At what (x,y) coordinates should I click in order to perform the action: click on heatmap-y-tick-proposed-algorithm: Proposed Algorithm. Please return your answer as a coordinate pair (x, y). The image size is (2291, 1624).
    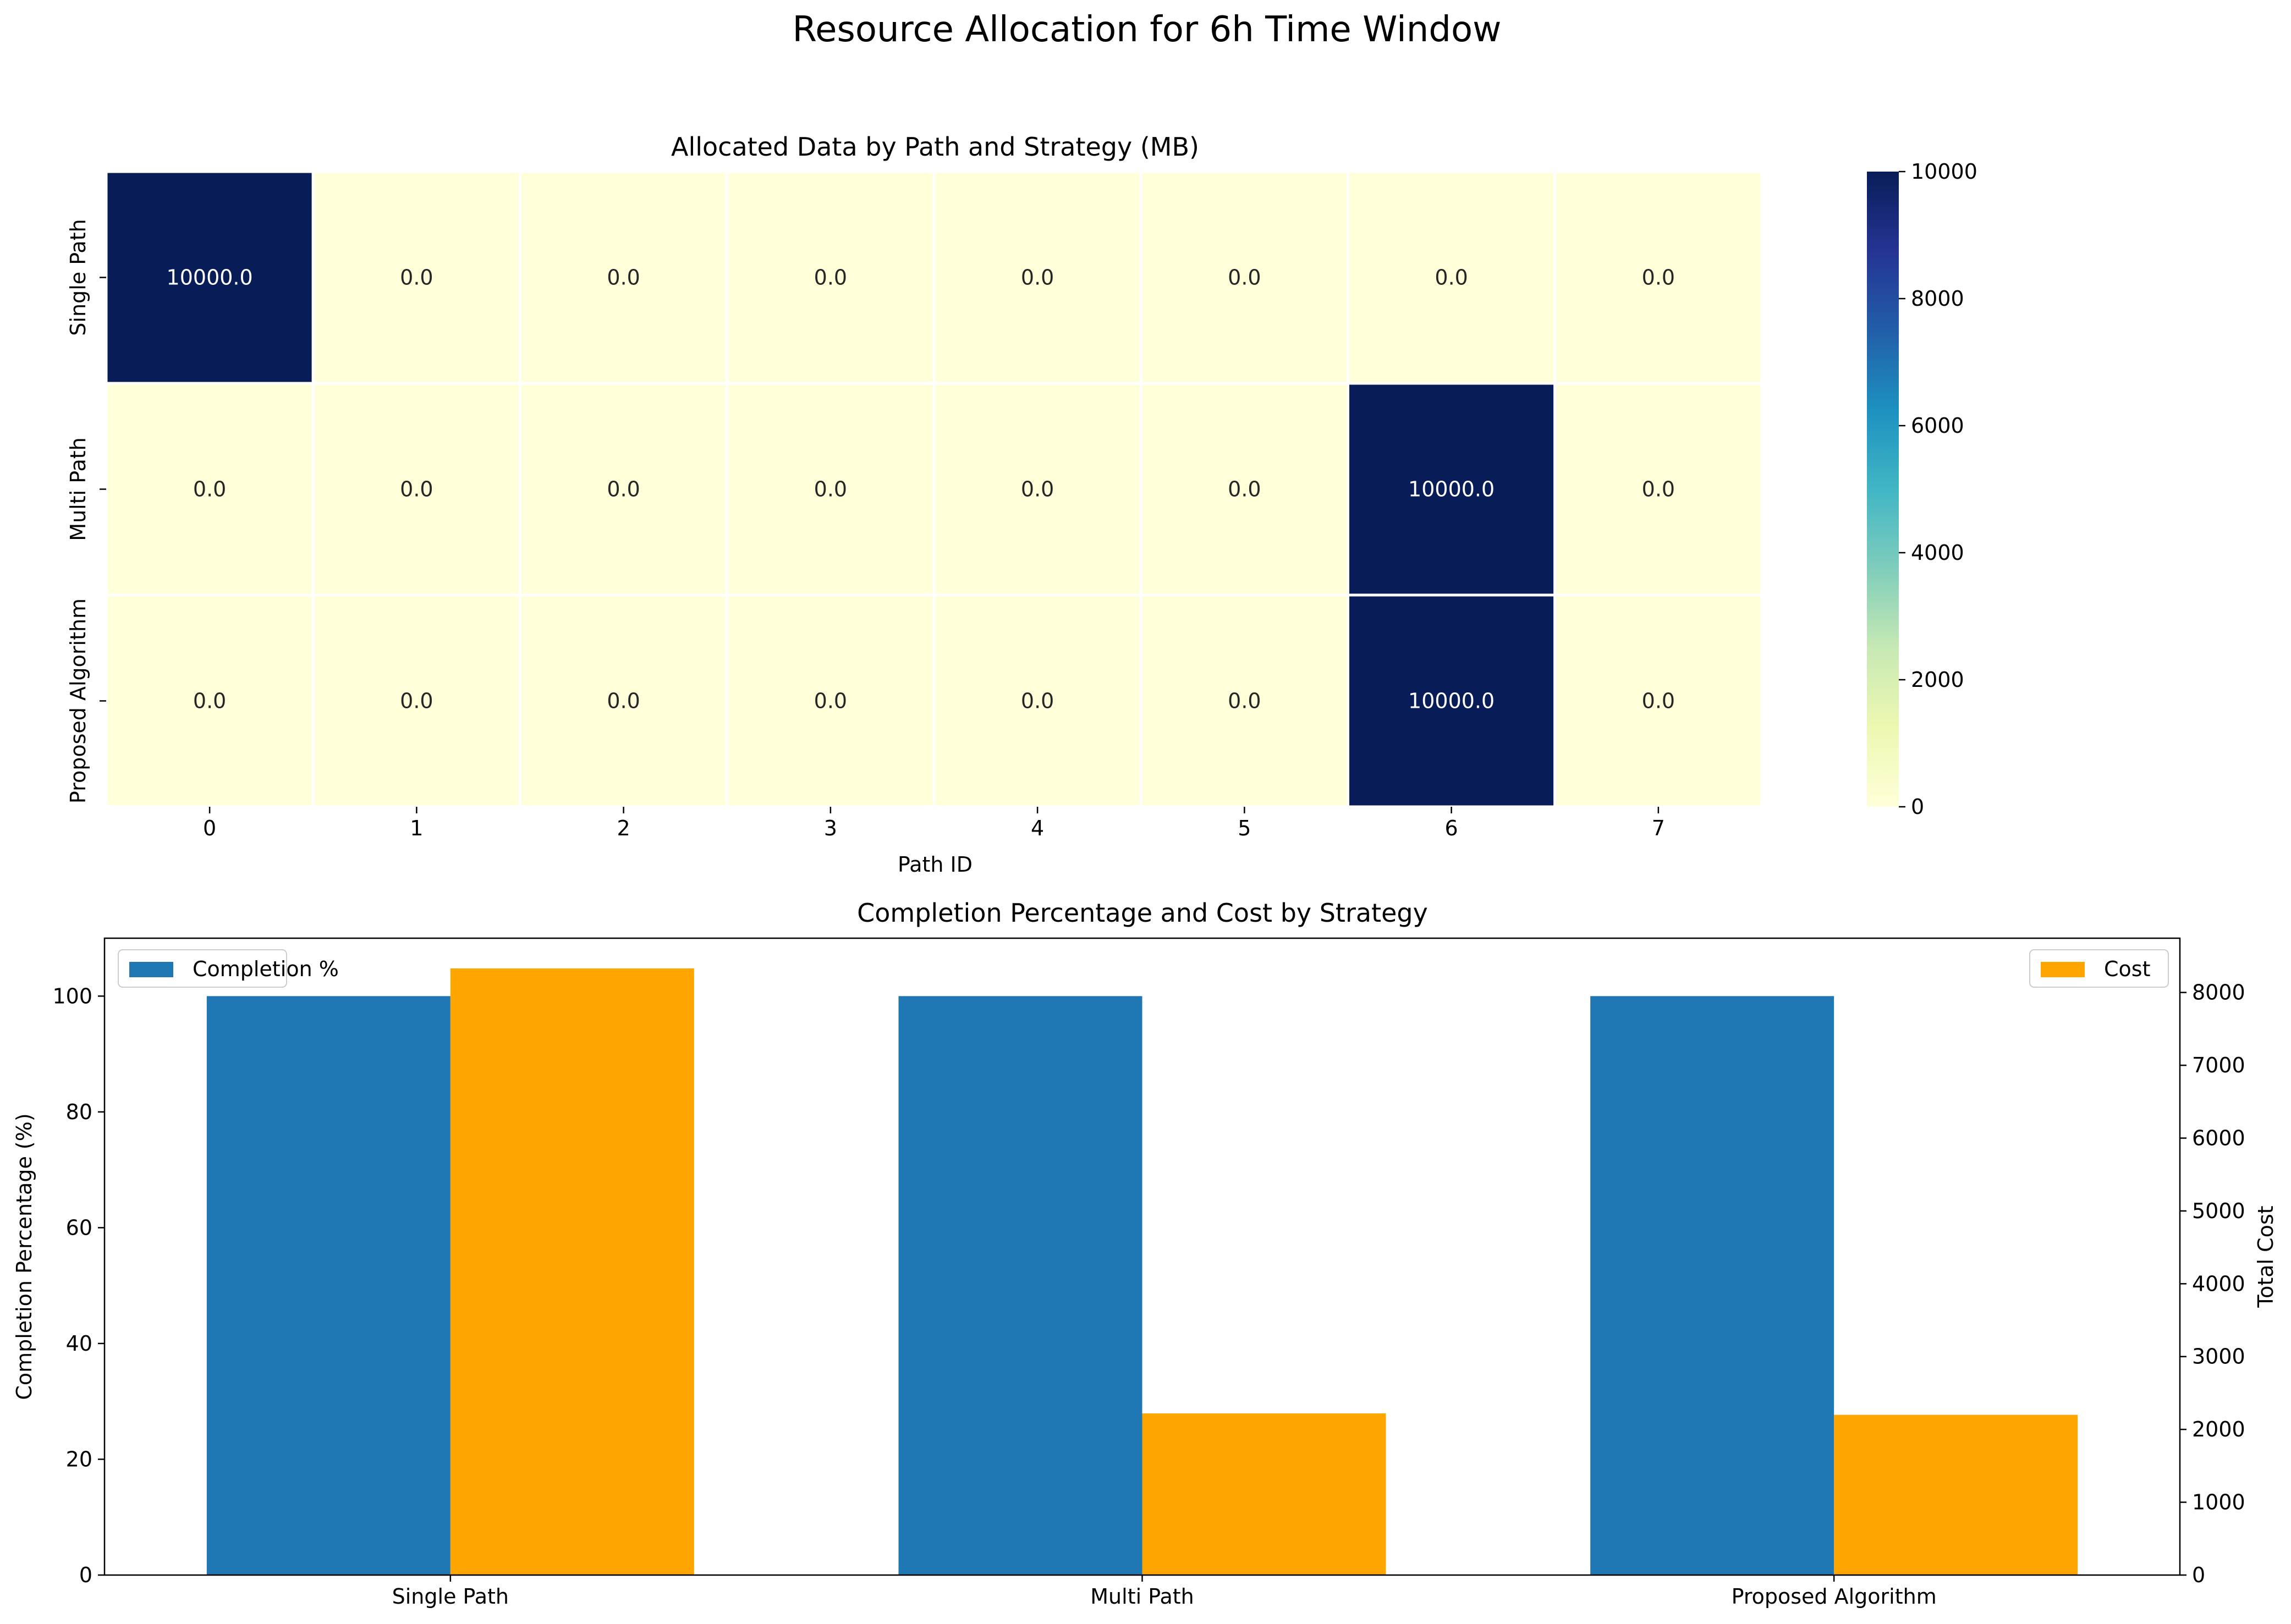
    Looking at the image, I should click on (78, 700).